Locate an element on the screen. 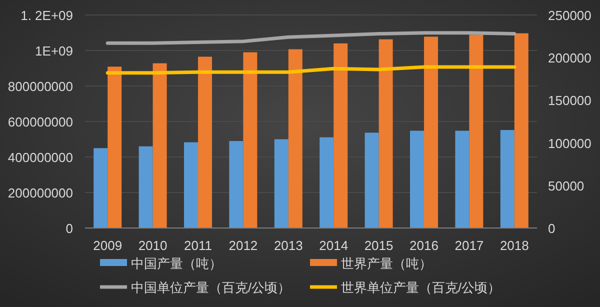 The width and height of the screenshot is (600, 307). x-tick-label: 2013 is located at coordinates (288, 245).